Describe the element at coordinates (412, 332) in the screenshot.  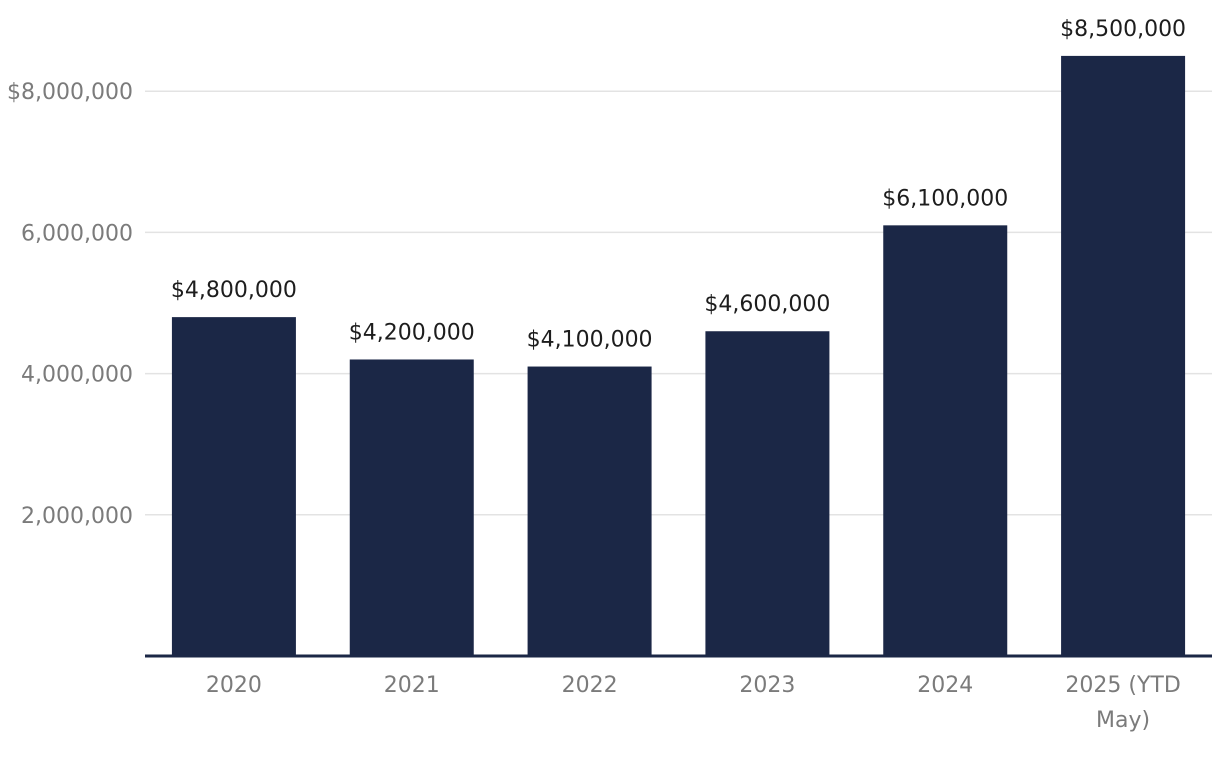
I see `data-label: $4,200,000` at that location.